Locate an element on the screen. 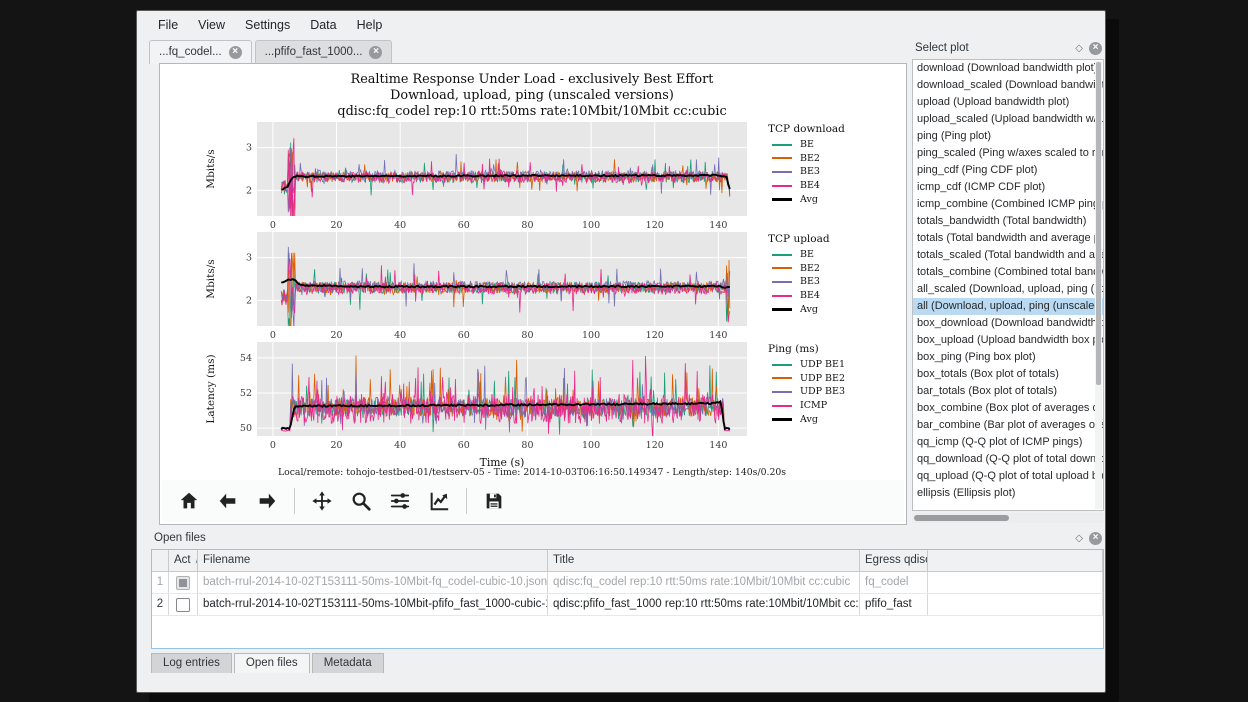 This screenshot has width=1248, height=702. legend-entry: BE3 is located at coordinates (826, 282).